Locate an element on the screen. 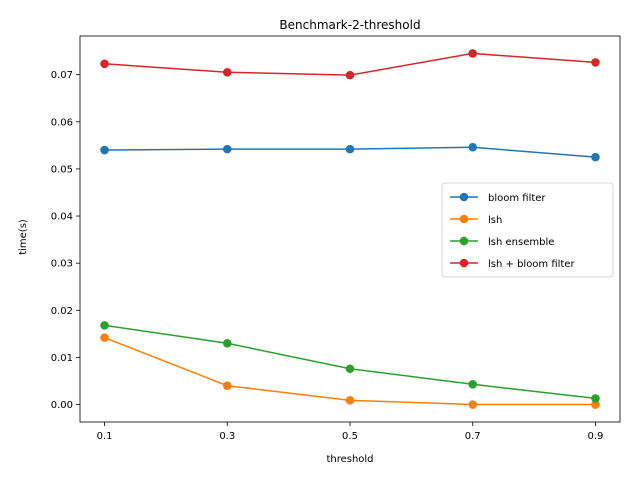 Image resolution: width=640 pixels, height=480 pixels. legend-entry: lsh ensemble is located at coordinates (521, 242).